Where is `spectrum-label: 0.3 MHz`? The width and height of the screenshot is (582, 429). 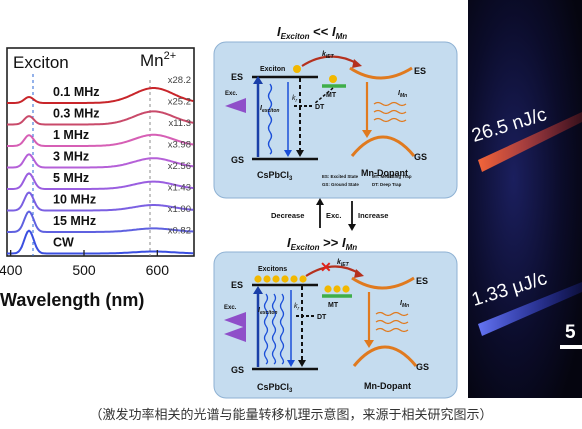 spectrum-label: 0.3 MHz is located at coordinates (76, 114).